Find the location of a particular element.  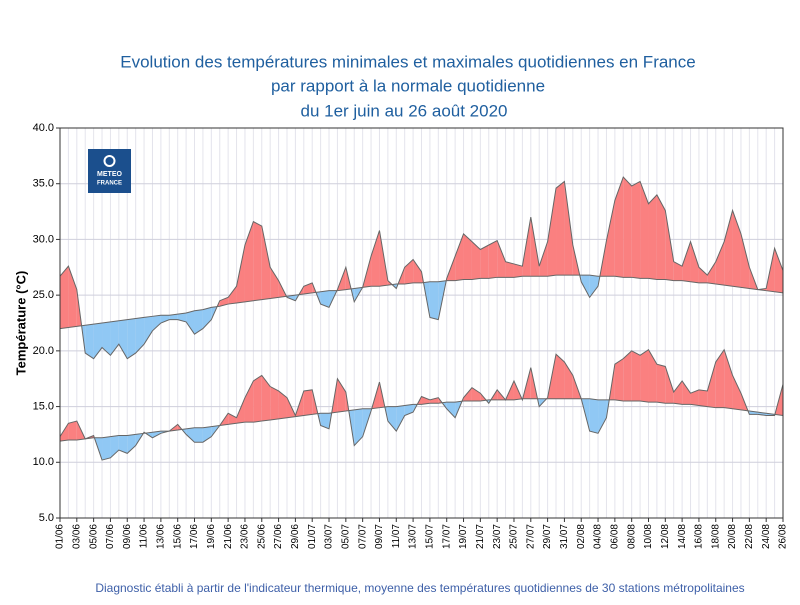

x-tick-label: 01/07 is located at coordinates (312, 536).